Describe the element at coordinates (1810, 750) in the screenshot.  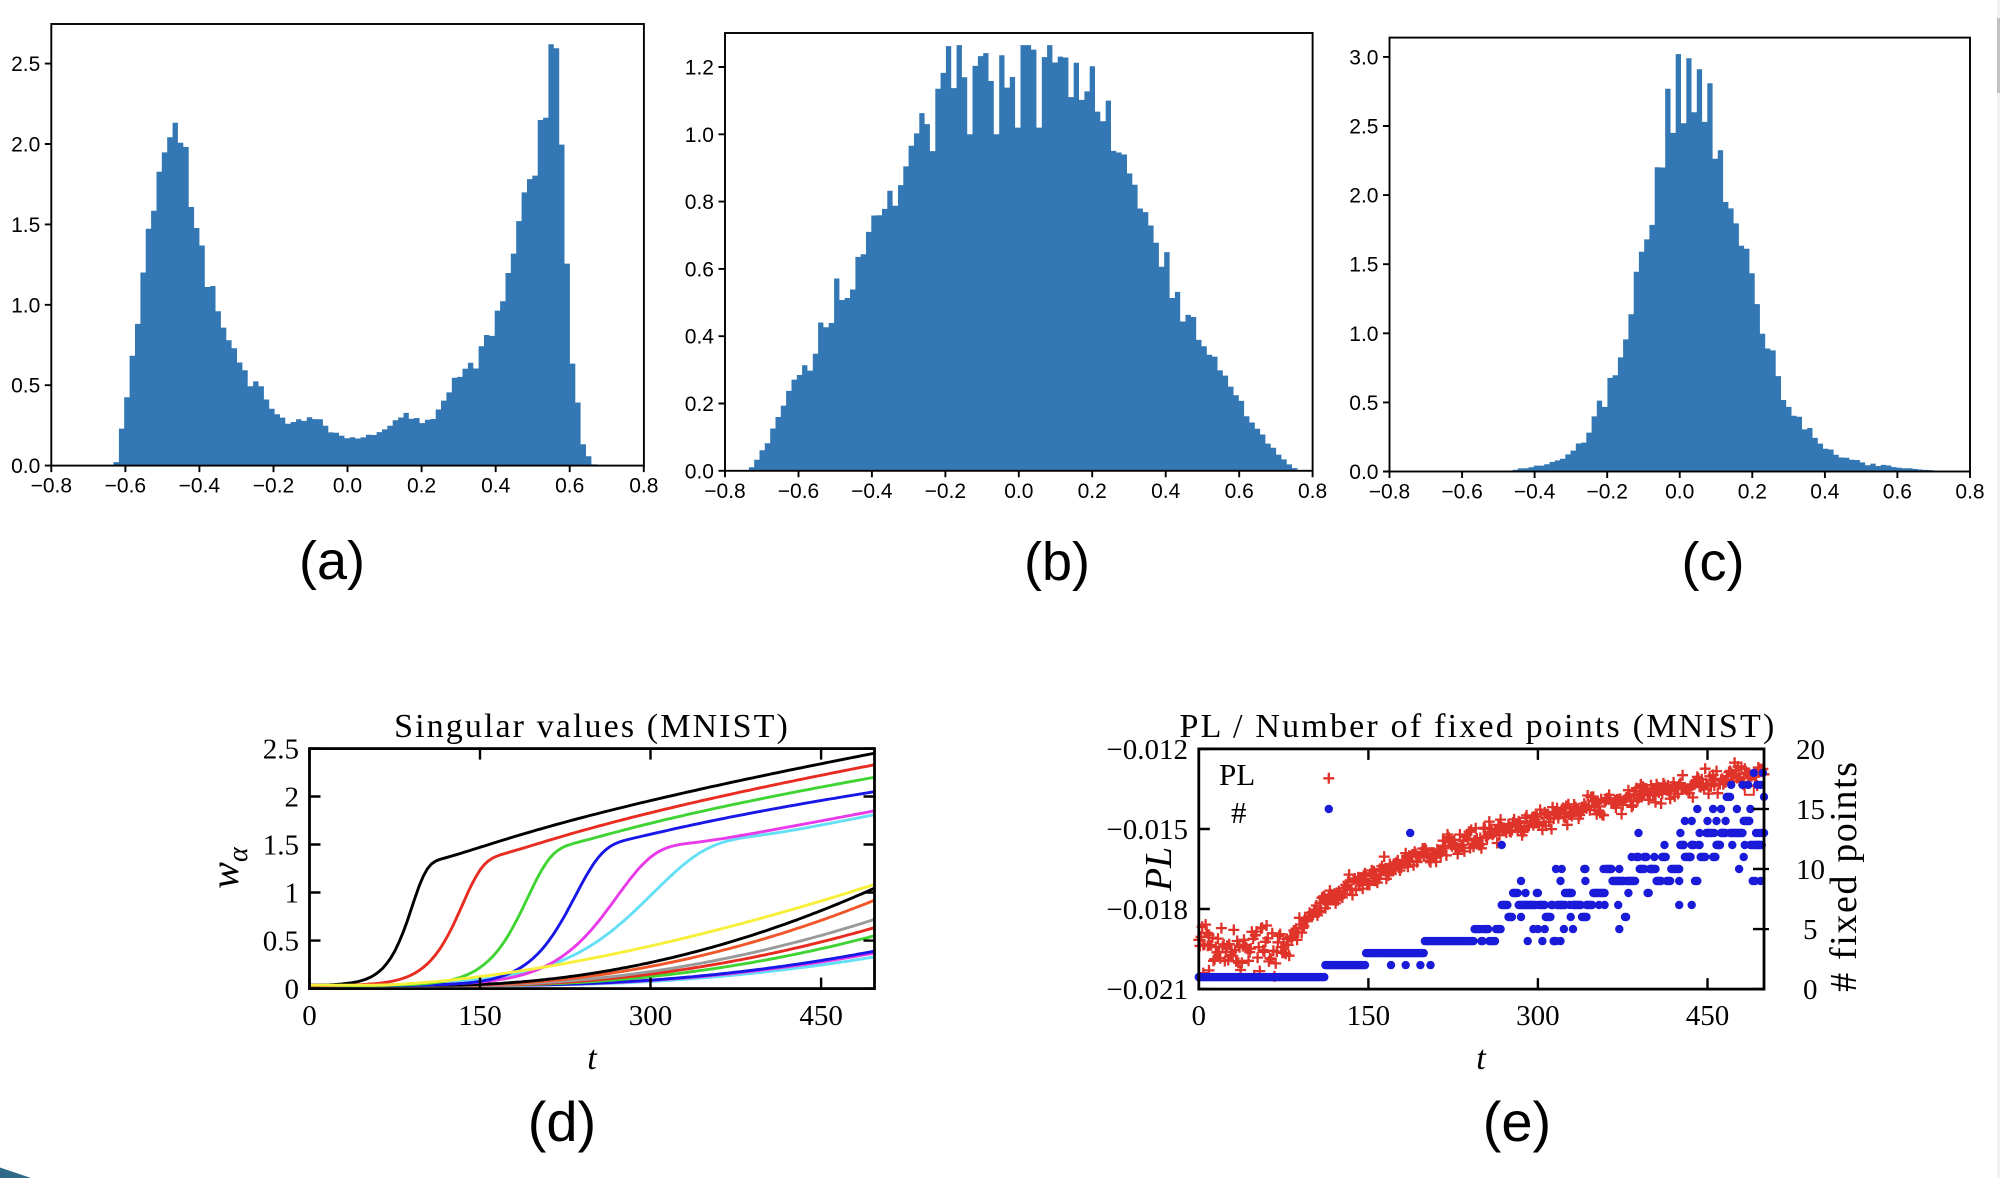
I see `svg-text: 20` at that location.